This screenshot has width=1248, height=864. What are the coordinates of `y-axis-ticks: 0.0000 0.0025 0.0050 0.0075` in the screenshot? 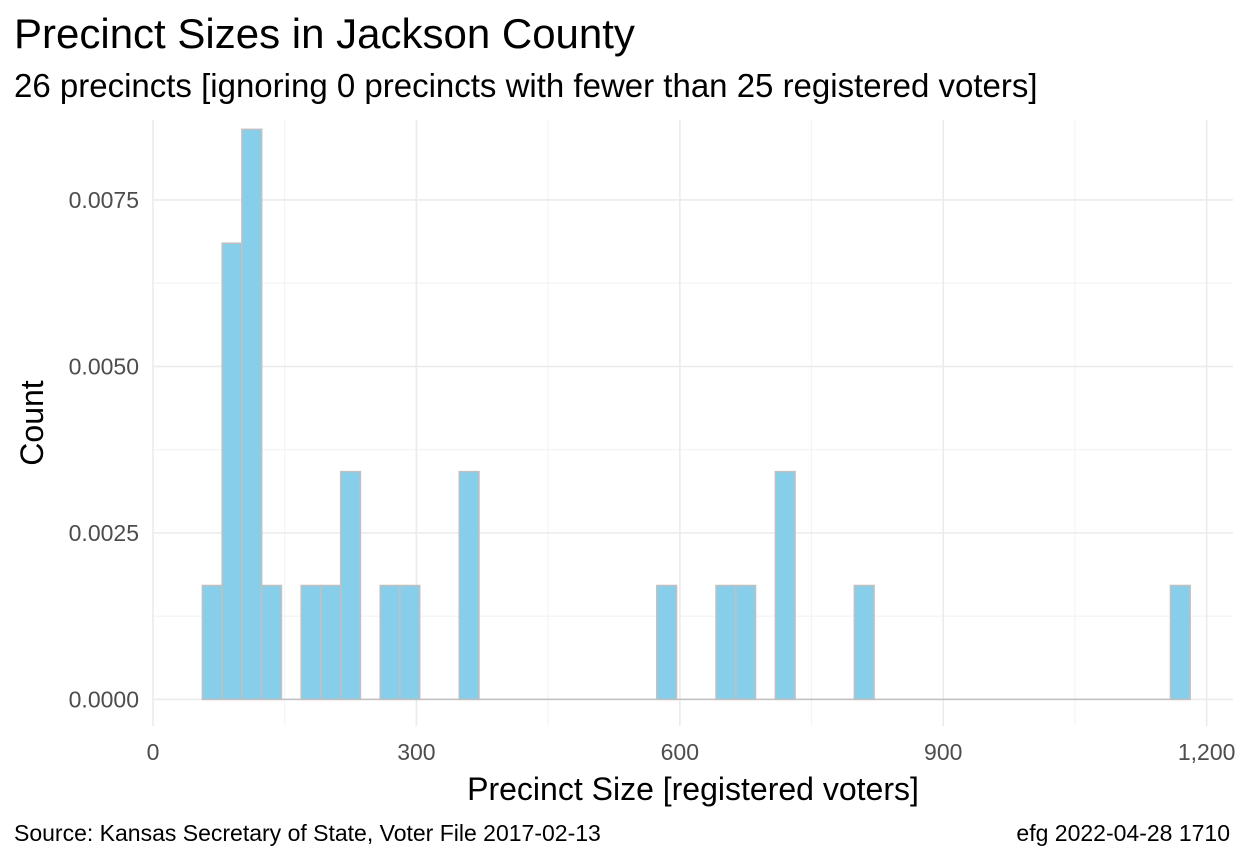 It's located at (104, 449).